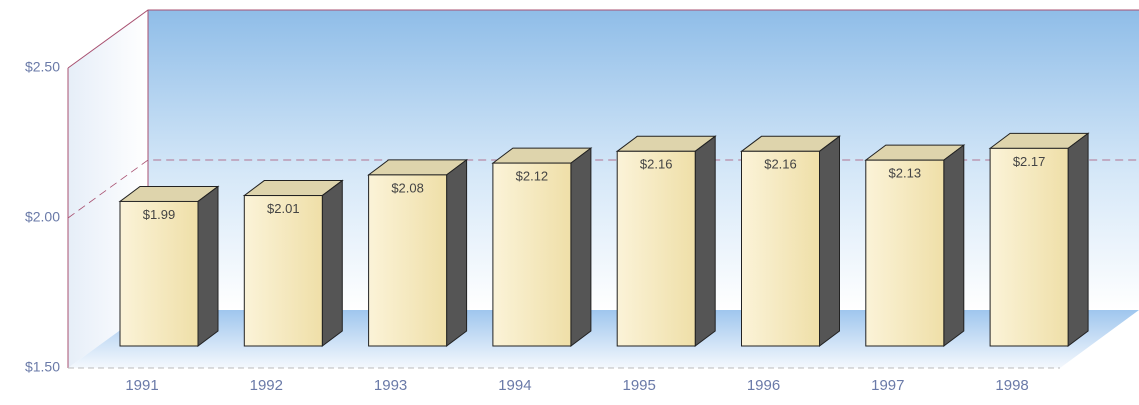  Describe the element at coordinates (407, 187) in the screenshot. I see `value-label: $2.08` at that location.